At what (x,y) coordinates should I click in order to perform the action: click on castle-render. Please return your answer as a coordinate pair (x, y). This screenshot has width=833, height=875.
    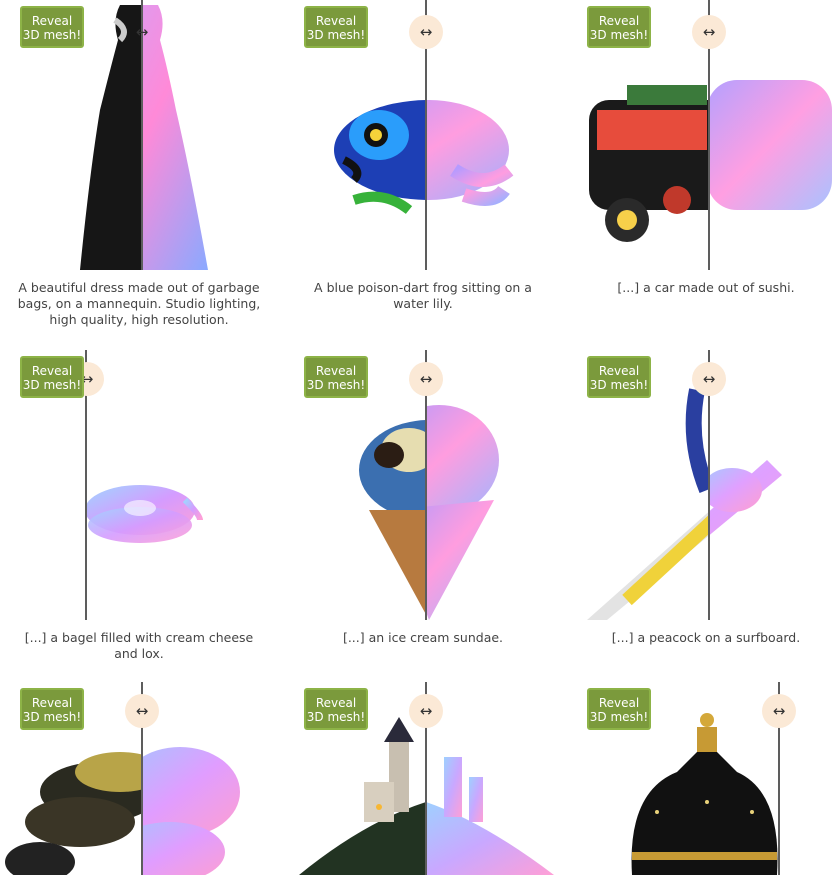
    Looking at the image, I should click on (426, 796).